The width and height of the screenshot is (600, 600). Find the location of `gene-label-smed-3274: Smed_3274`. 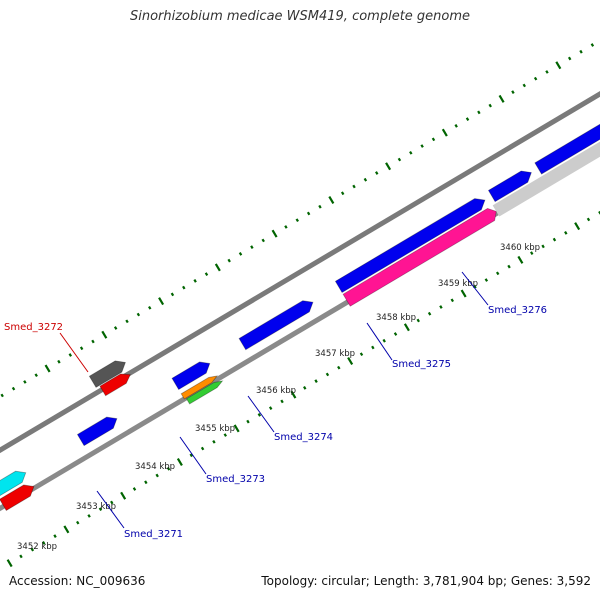

gene-label-smed-3274: Smed_3274 is located at coordinates (303, 437).